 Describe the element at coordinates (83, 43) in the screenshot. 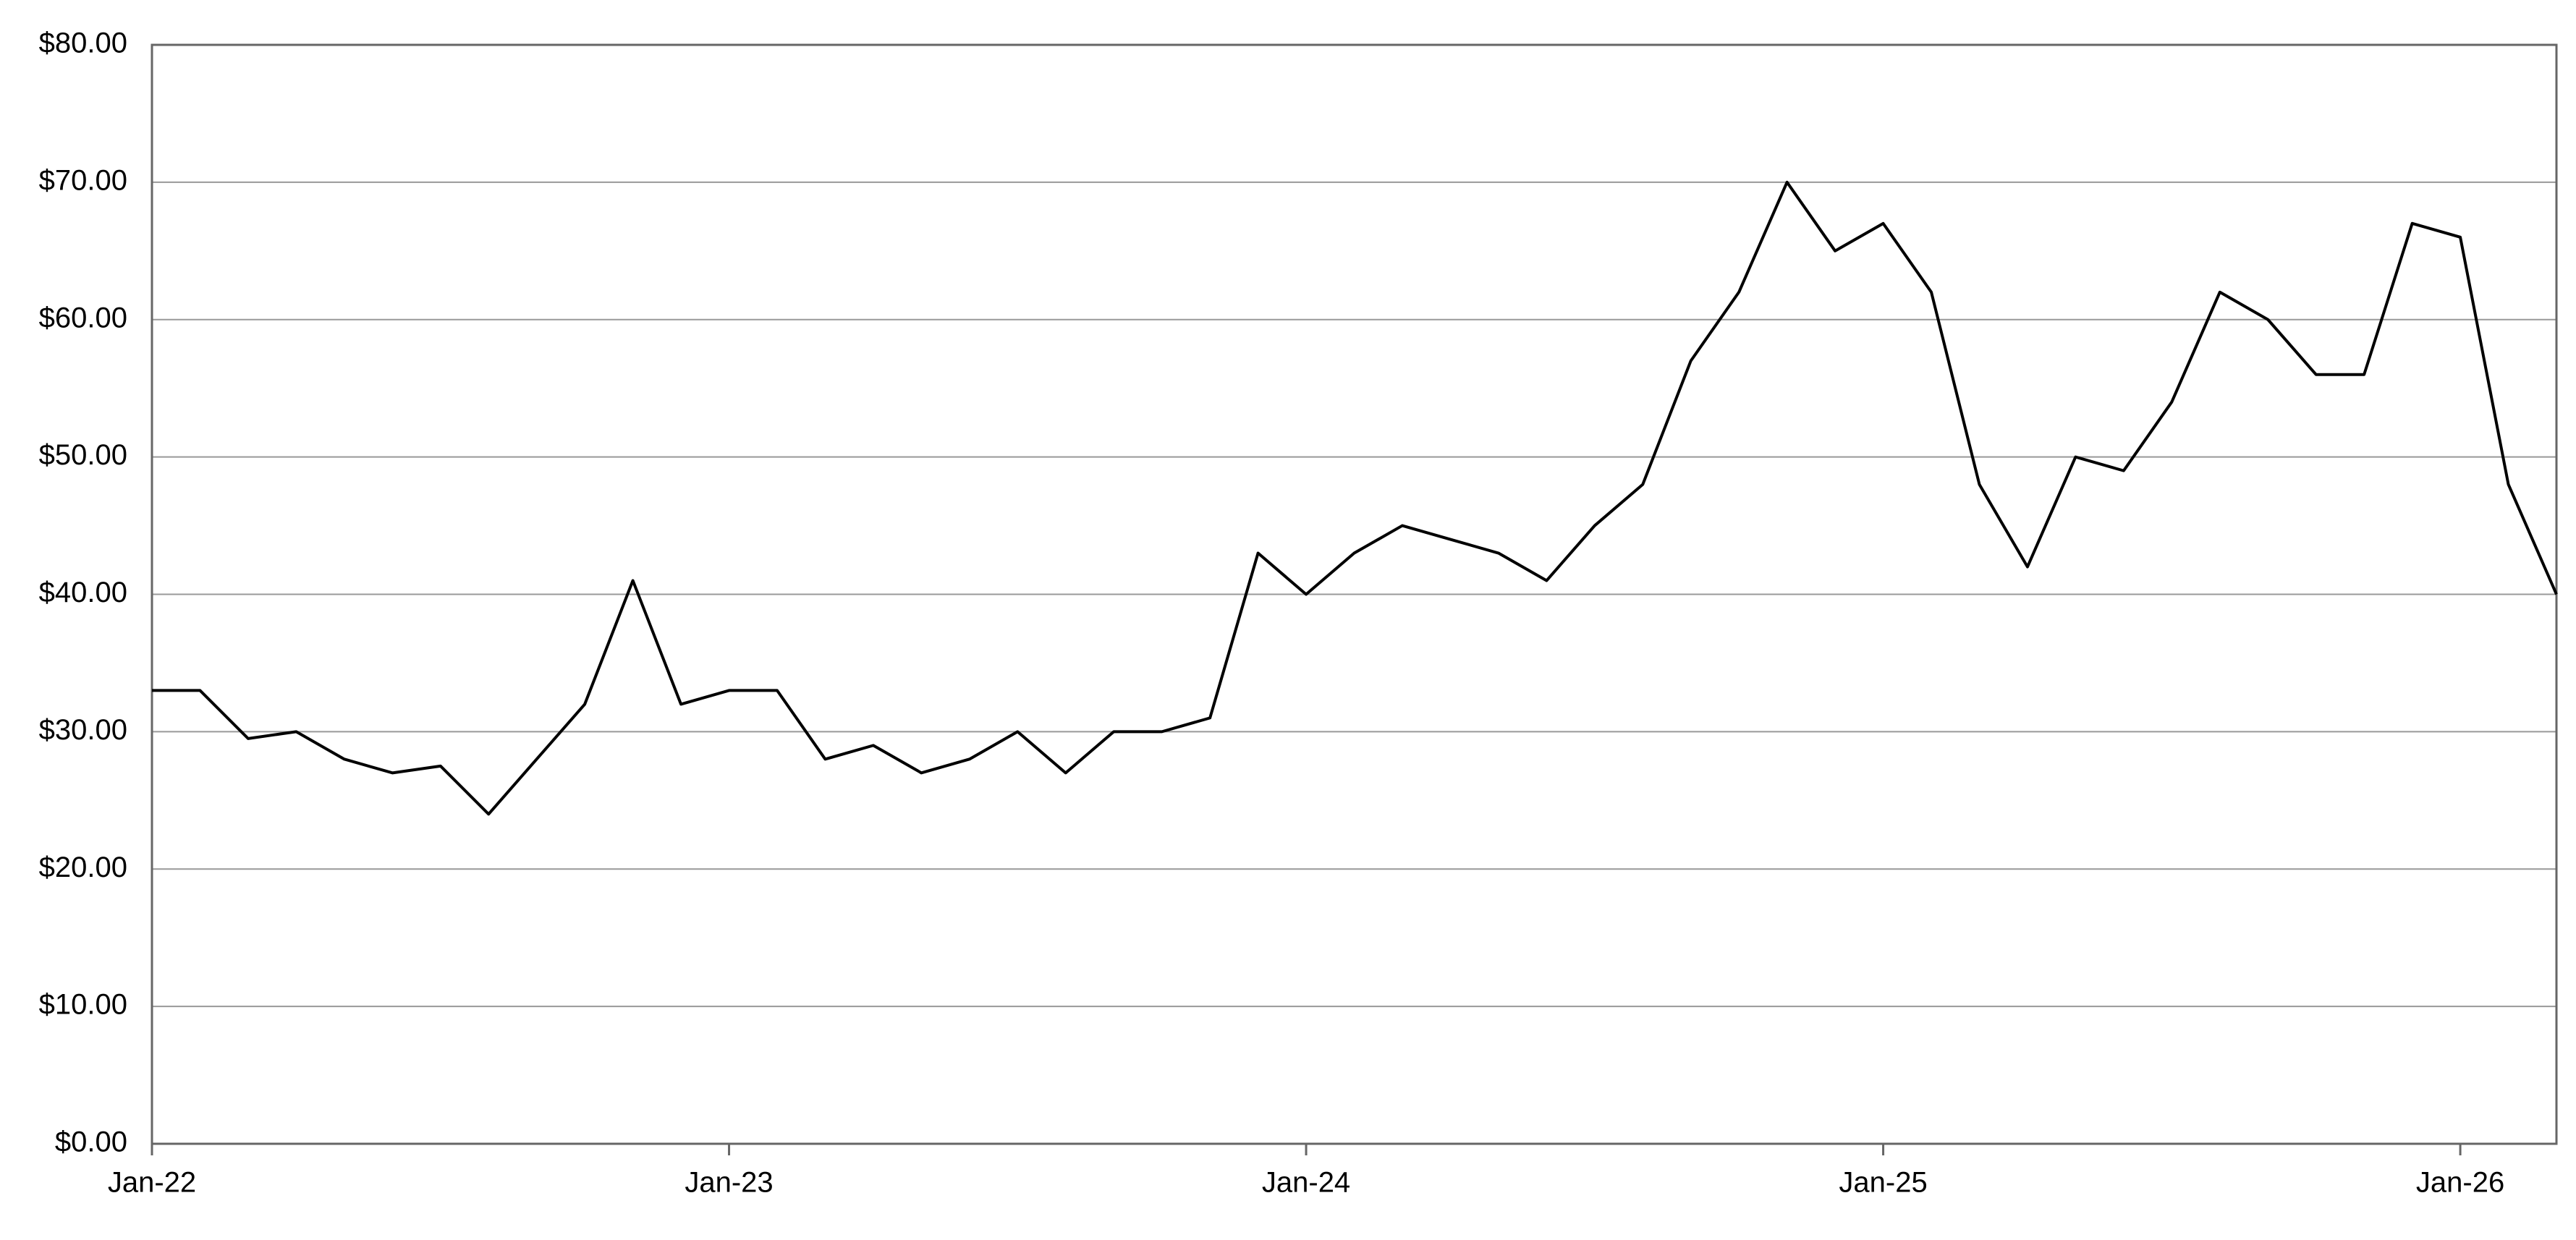

I see `y-tick-label: $80.00` at that location.